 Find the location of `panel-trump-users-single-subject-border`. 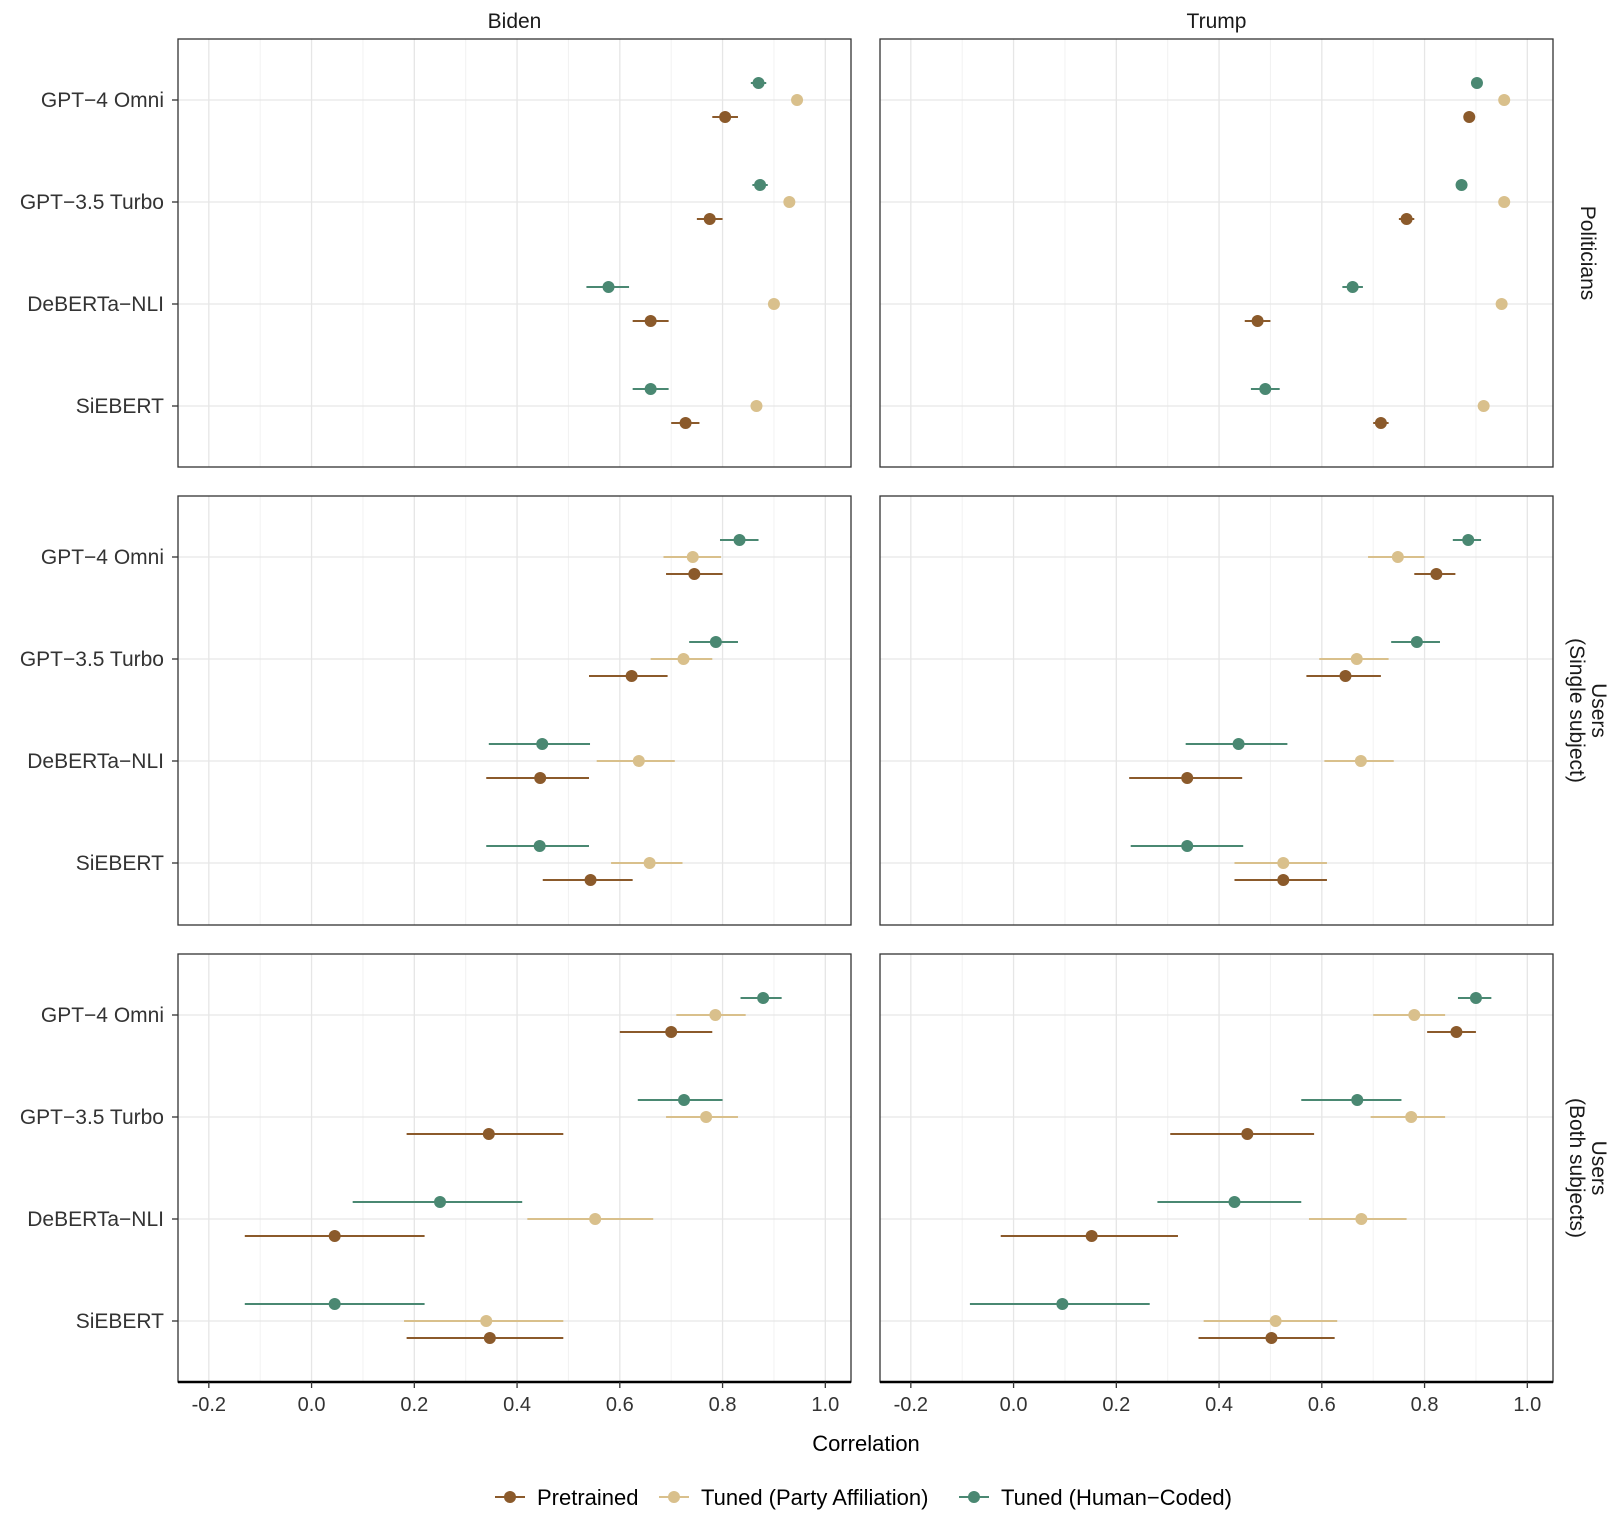

panel-trump-users-single-subject-border is located at coordinates (1216, 710).